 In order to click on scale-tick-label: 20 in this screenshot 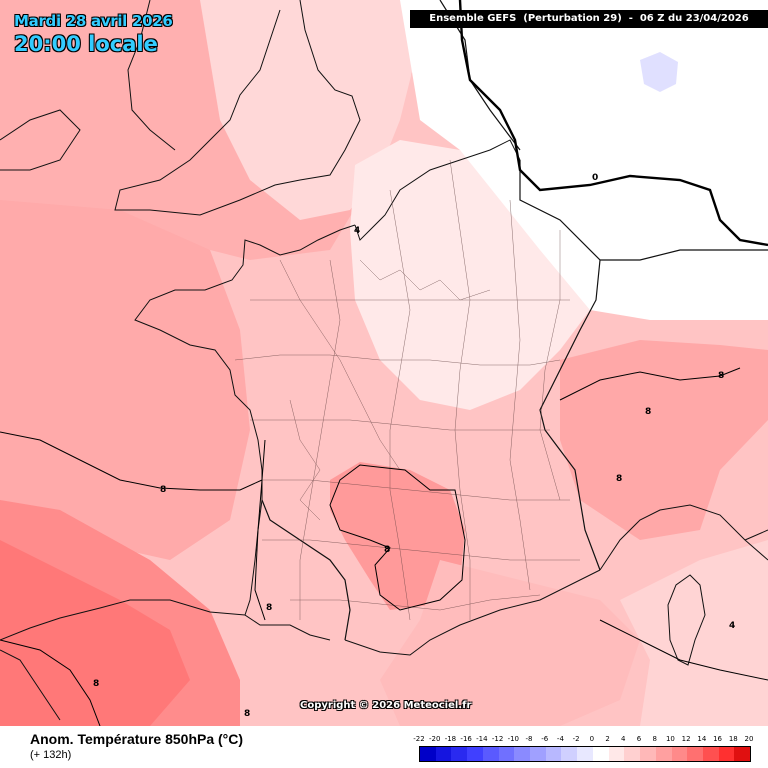, I will do `click(749, 739)`.